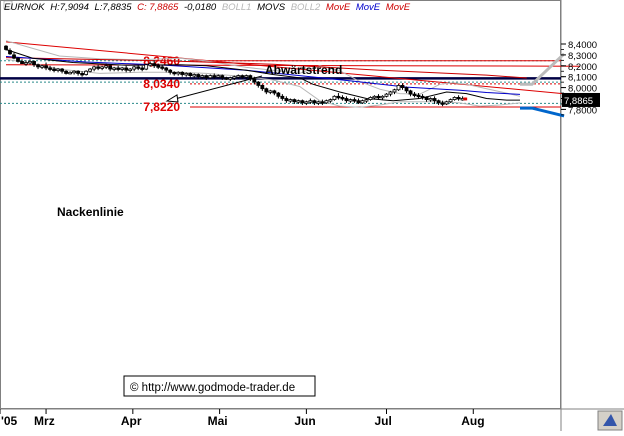 The image size is (624, 436). What do you see at coordinates (582, 67) in the screenshot?
I see `y-tick-label: 8,2000` at bounding box center [582, 67].